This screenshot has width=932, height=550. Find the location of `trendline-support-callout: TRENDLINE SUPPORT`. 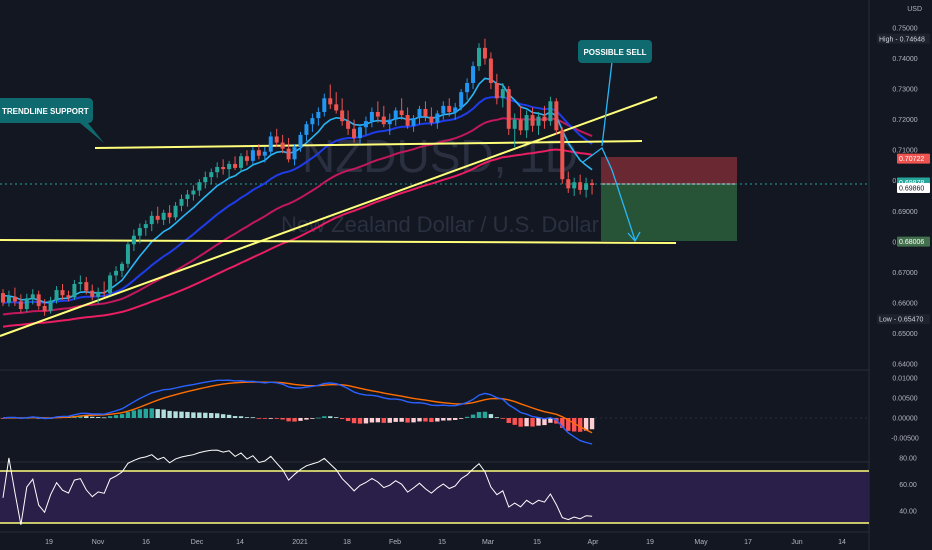

trendline-support-callout: TRENDLINE SUPPORT is located at coordinates (52, 120).